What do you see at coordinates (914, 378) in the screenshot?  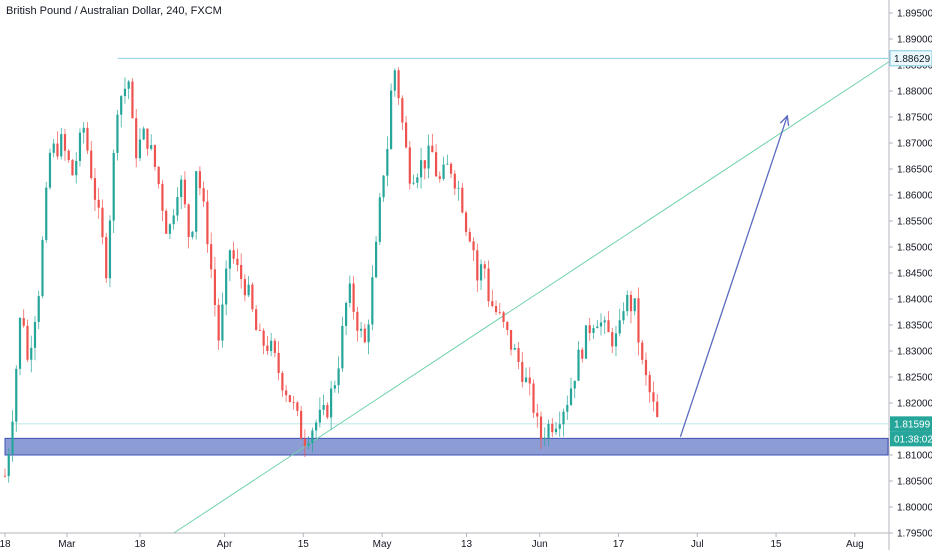 I see `price-tick-label: 1.82500` at bounding box center [914, 378].